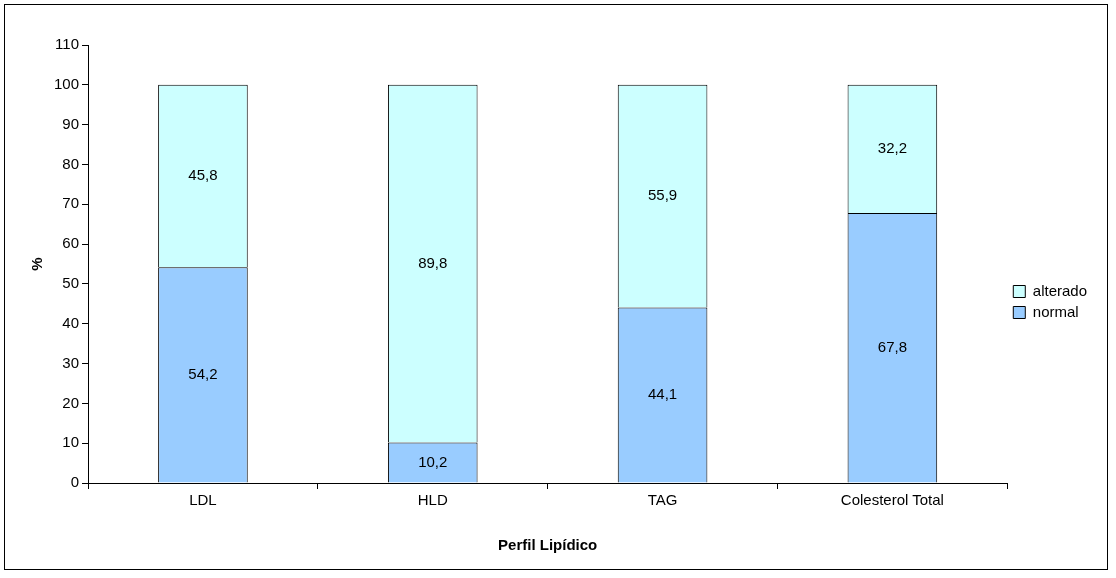 The height and width of the screenshot is (578, 1116). I want to click on y-axis-title: %, so click(37, 264).